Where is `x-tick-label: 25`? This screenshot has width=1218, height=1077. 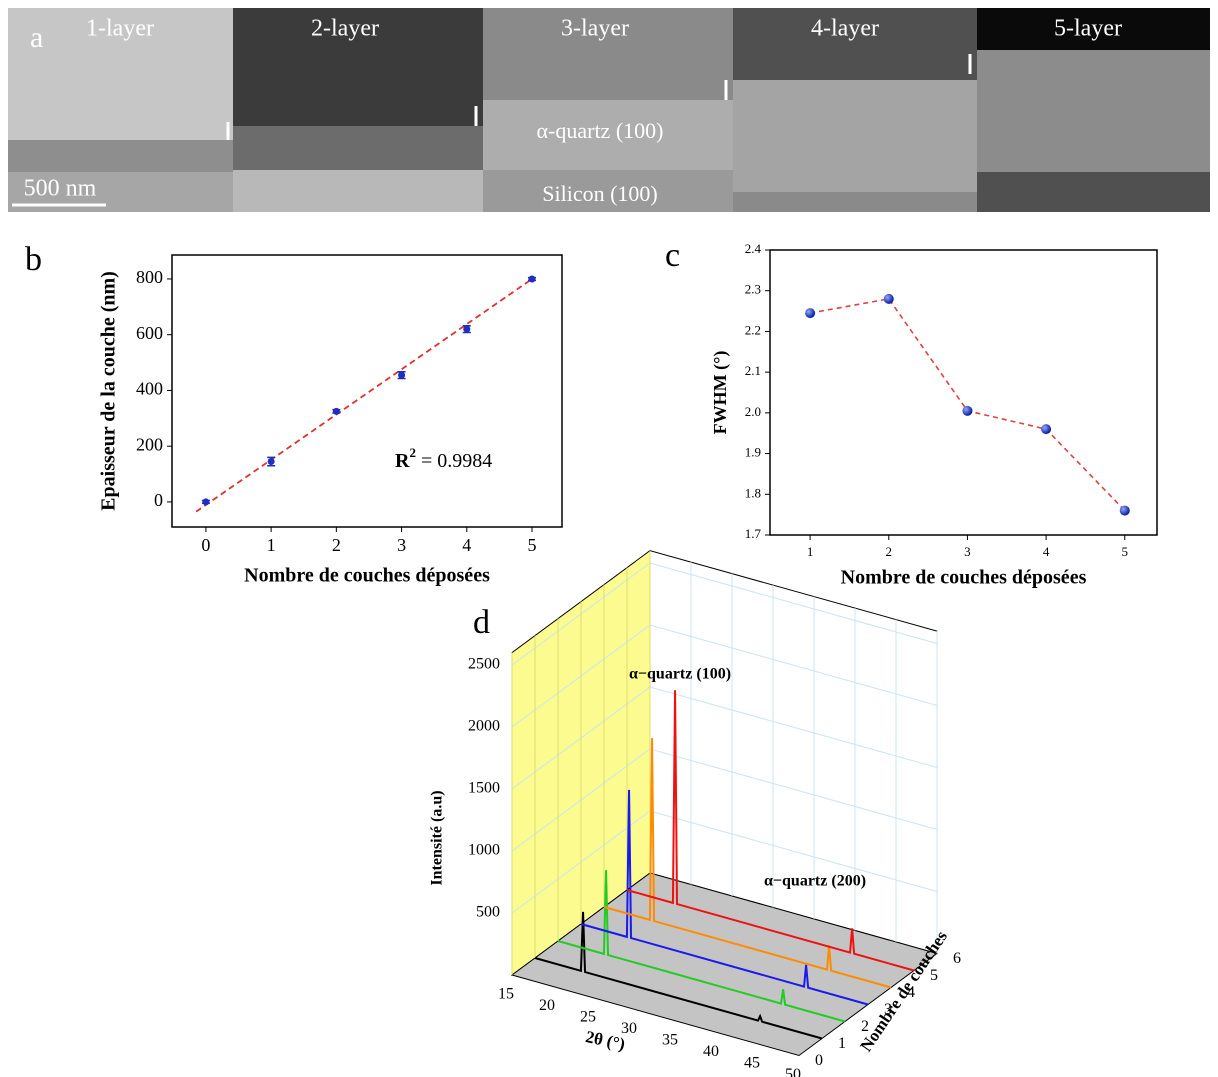
x-tick-label: 25 is located at coordinates (588, 1017).